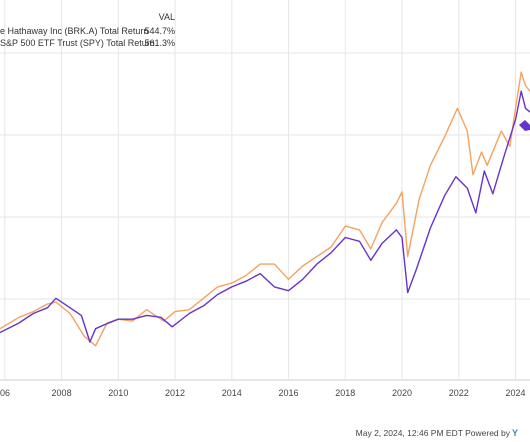 The image size is (530, 442). What do you see at coordinates (167, 17) in the screenshot?
I see `legend-header: VAL` at bounding box center [167, 17].